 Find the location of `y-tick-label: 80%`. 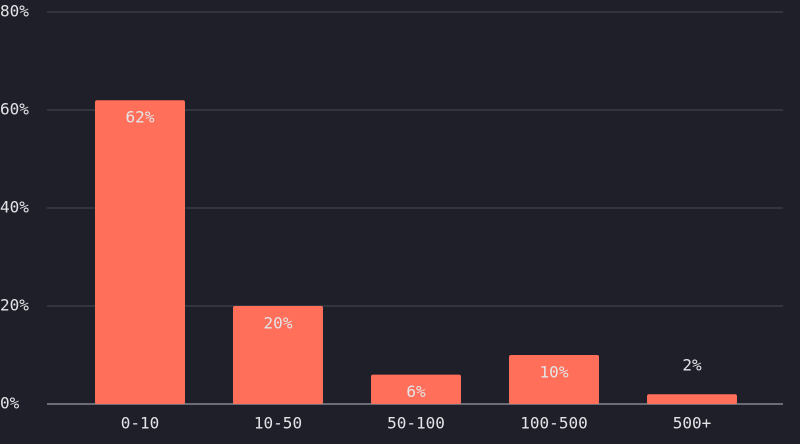

y-tick-label: 80% is located at coordinates (14, 11).